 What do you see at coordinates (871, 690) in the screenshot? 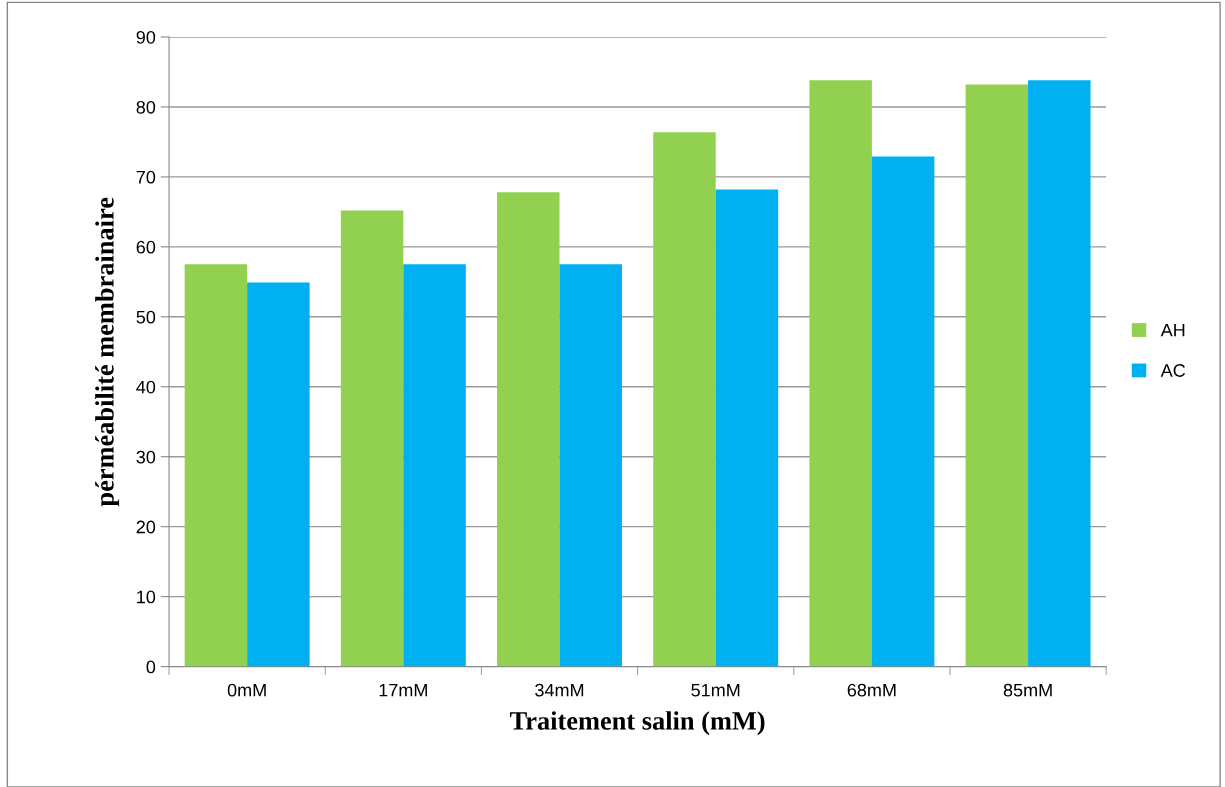
I see `x-tick-label: 68mM` at bounding box center [871, 690].